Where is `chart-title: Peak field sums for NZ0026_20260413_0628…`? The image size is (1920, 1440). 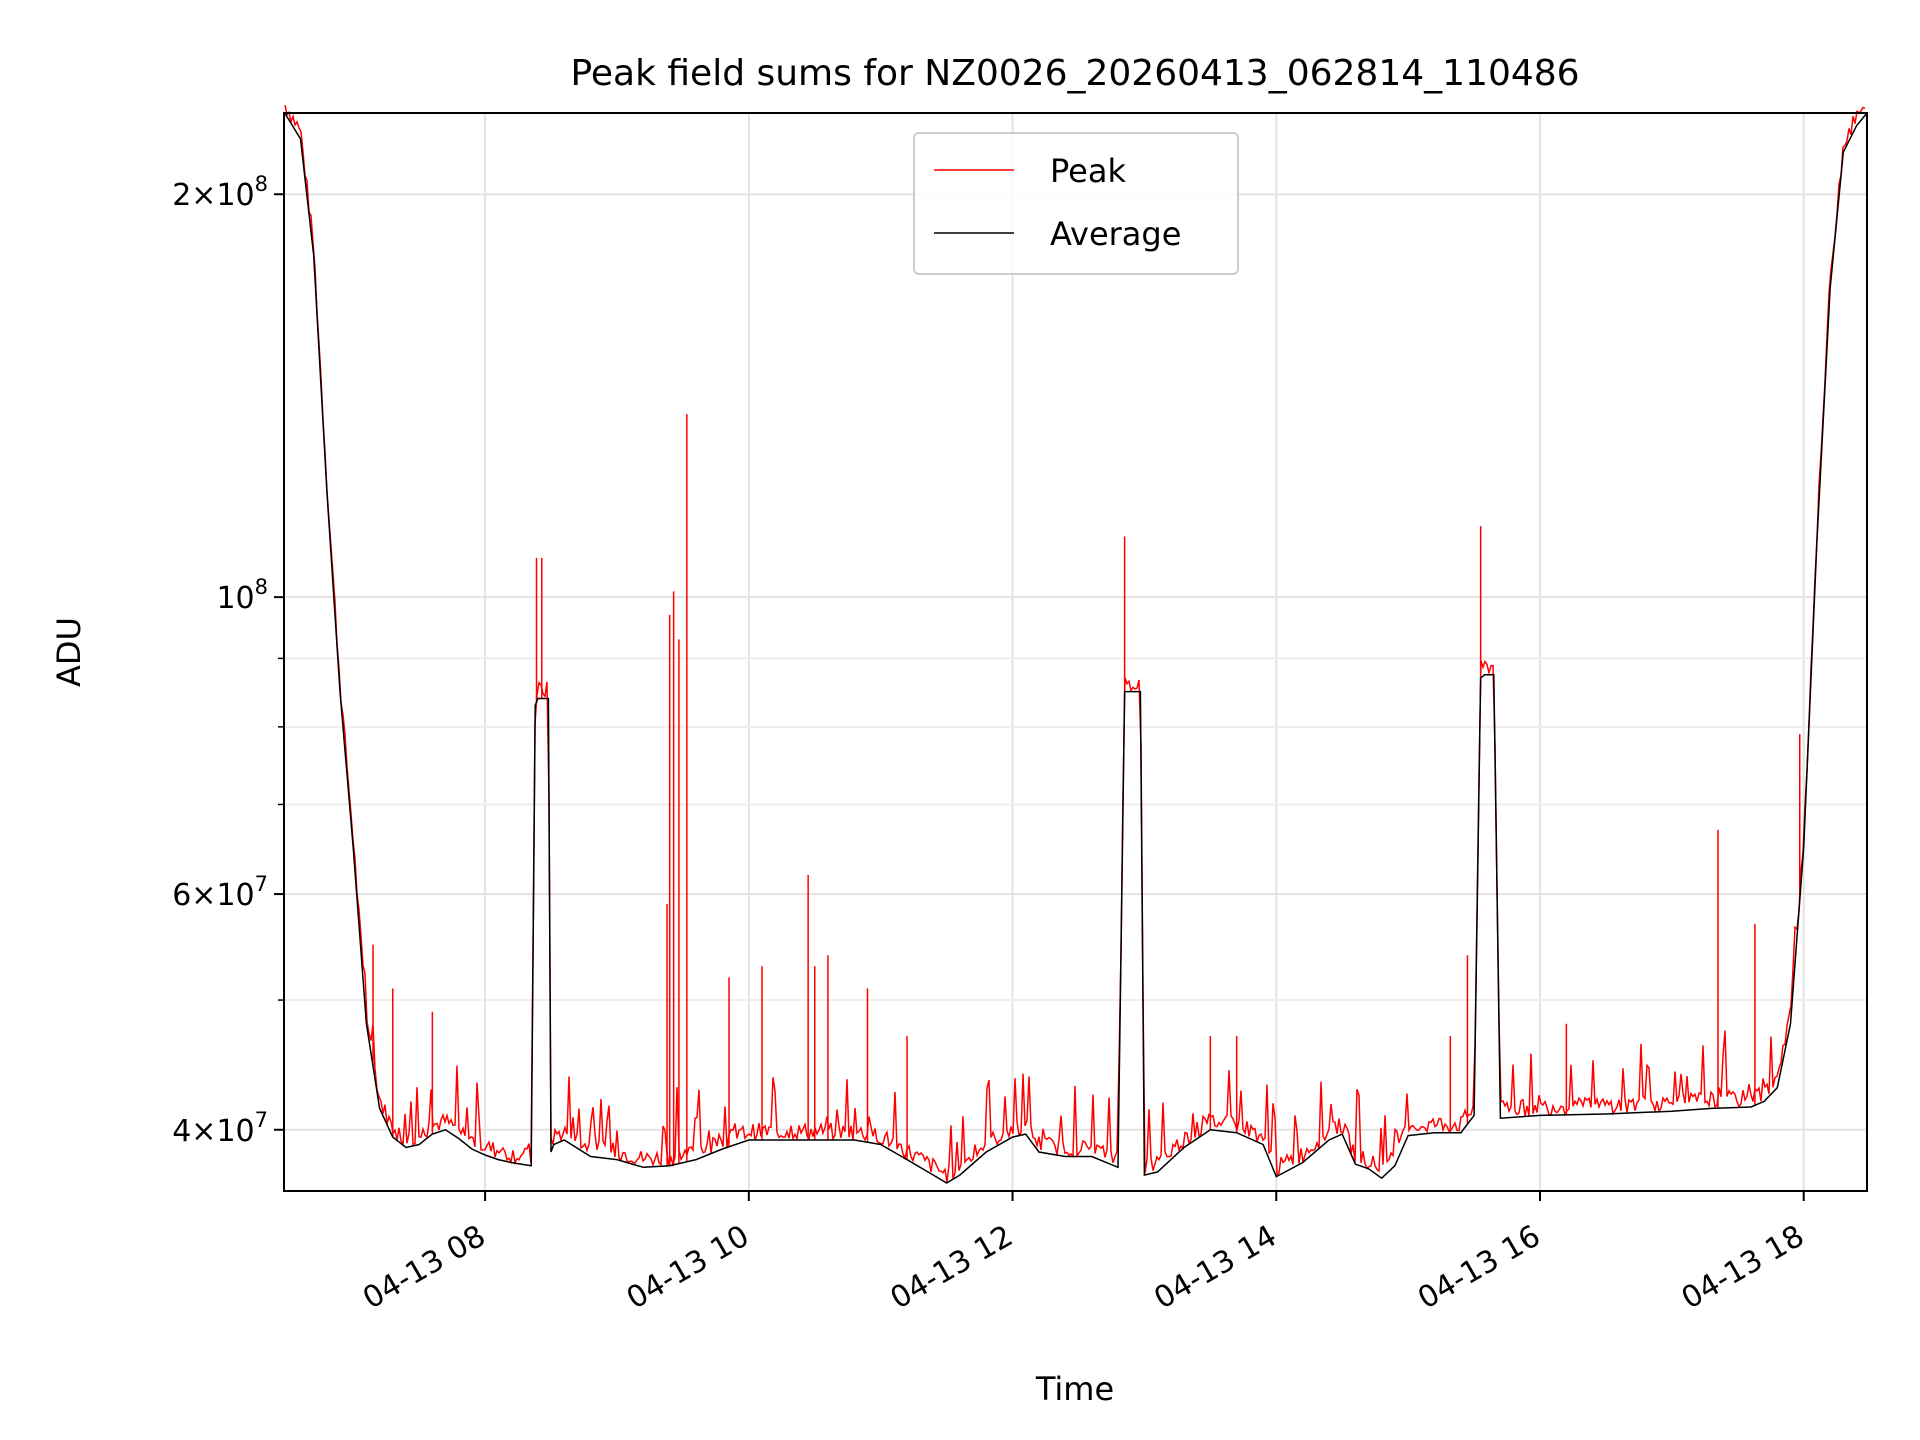
chart-title: Peak field sums for NZ0026_20260413_0628… is located at coordinates (1074, 73).